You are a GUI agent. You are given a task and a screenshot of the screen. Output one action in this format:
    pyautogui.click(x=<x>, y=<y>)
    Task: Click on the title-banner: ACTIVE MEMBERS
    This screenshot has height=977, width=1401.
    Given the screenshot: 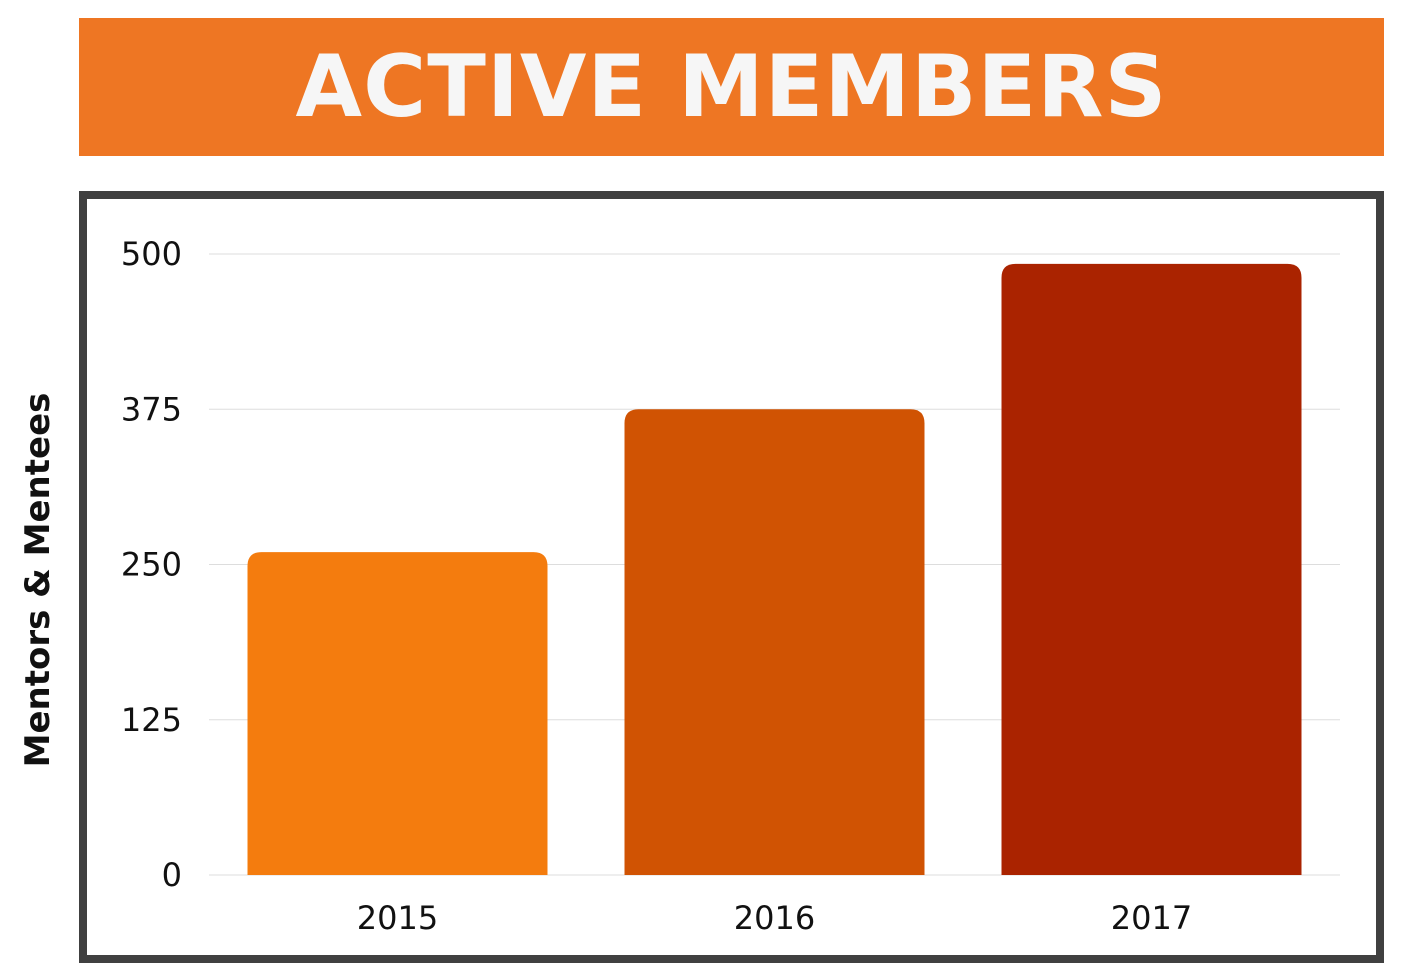 What is the action you would take?
    pyautogui.click(x=731, y=87)
    